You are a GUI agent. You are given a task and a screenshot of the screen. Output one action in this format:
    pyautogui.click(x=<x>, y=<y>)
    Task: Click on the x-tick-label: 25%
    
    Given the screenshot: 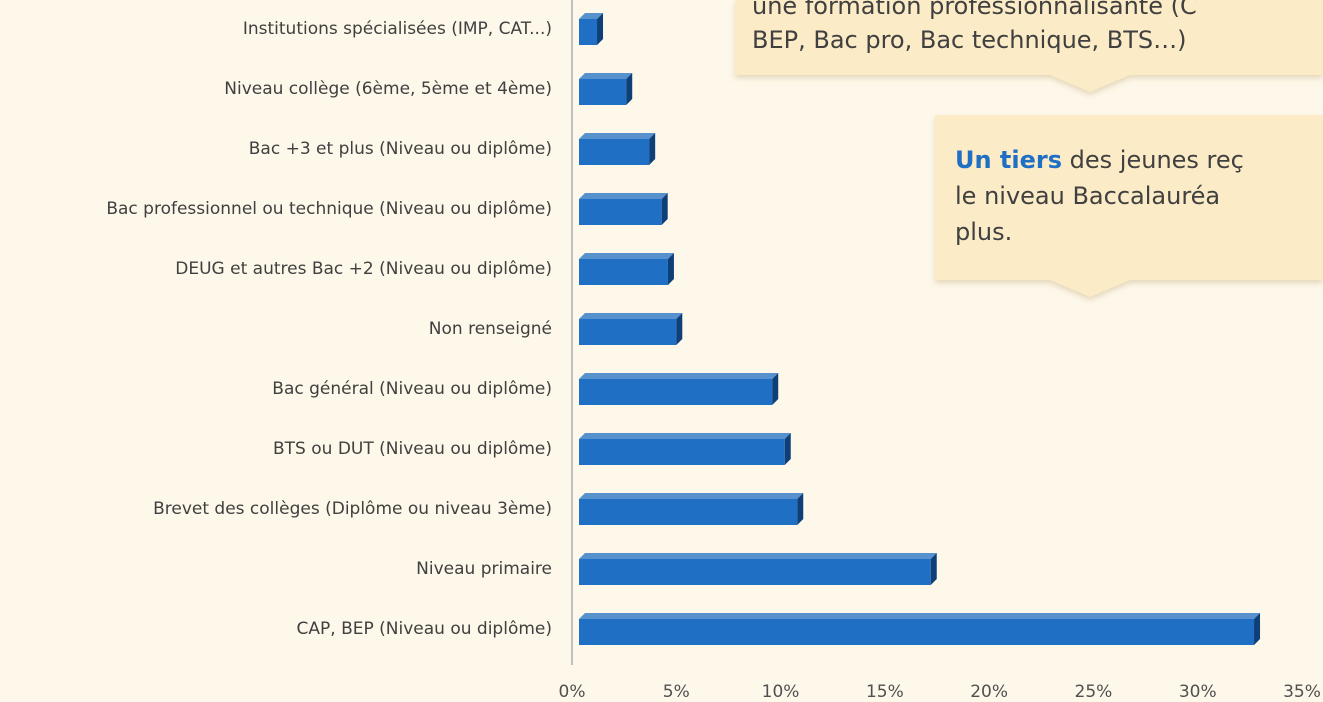 What is the action you would take?
    pyautogui.click(x=1094, y=692)
    